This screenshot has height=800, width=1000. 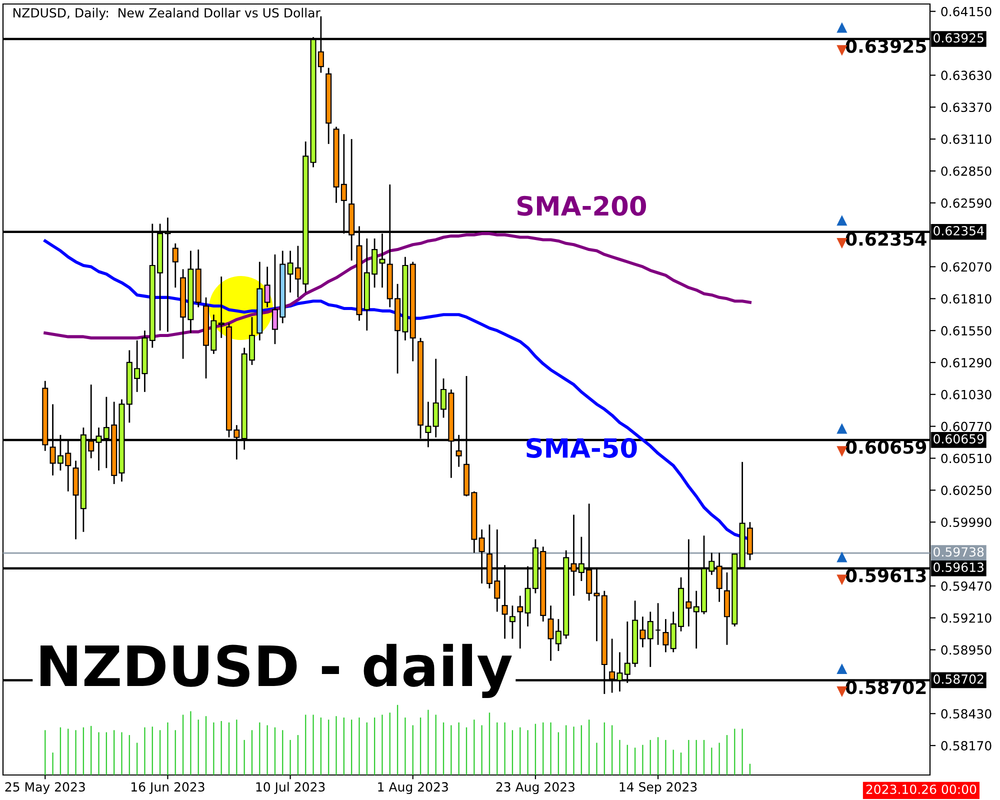 What do you see at coordinates (966, 203) in the screenshot?
I see `y-tick-label: 0.62590` at bounding box center [966, 203].